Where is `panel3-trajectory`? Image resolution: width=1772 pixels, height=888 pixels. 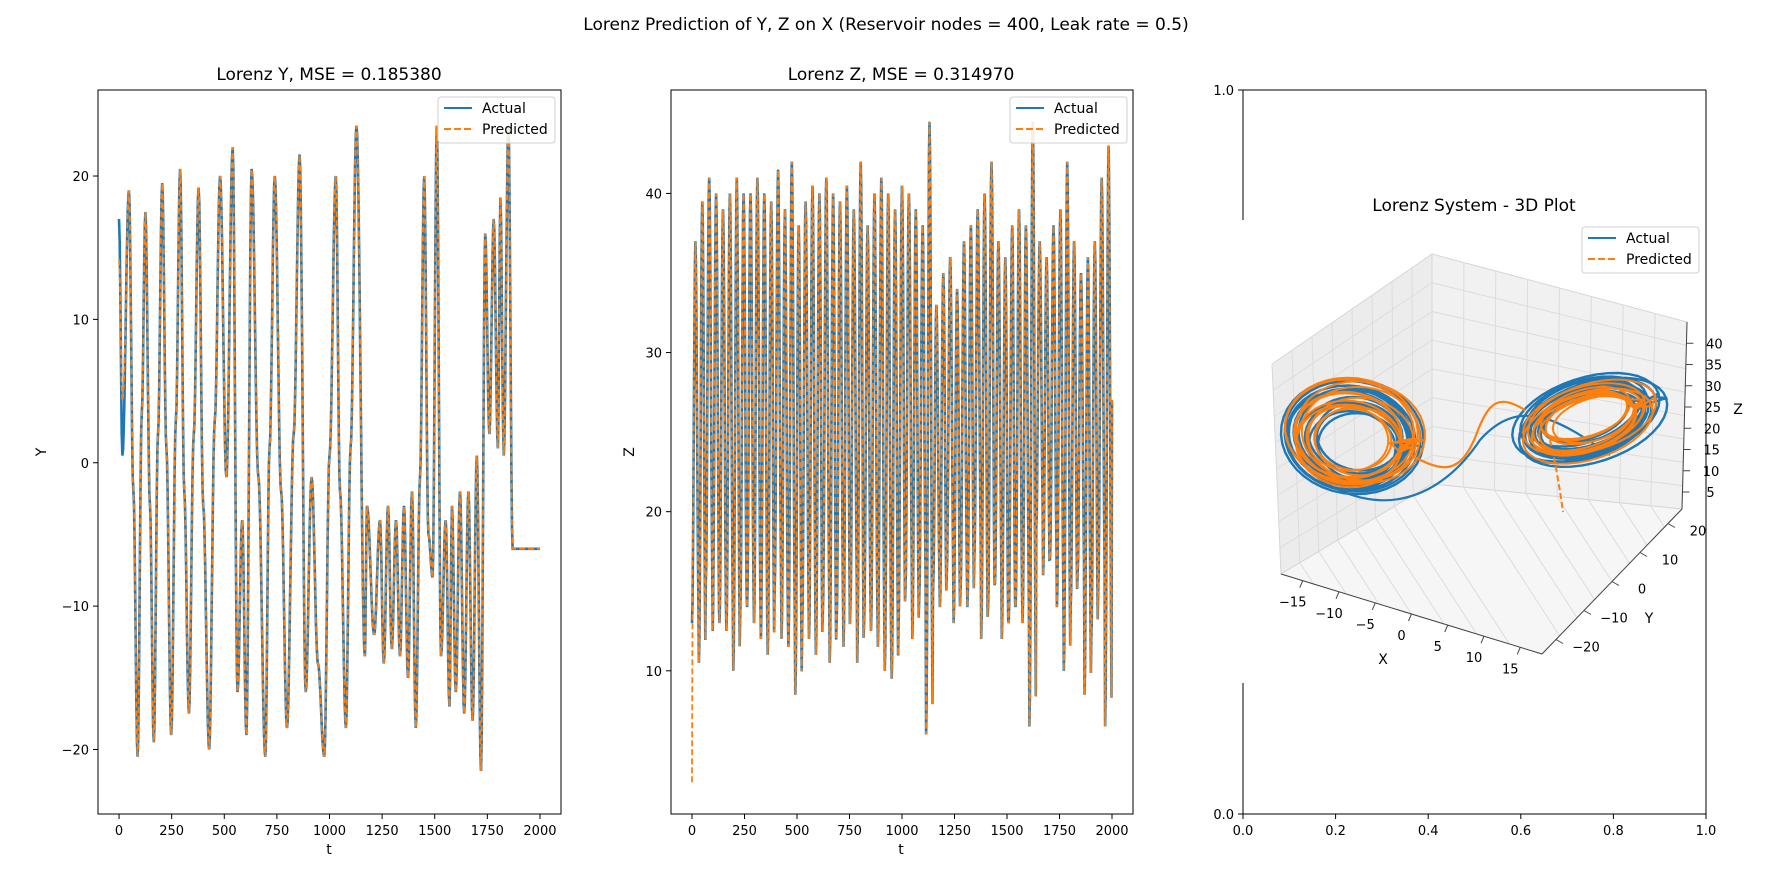
panel3-trajectory is located at coordinates (1474, 442).